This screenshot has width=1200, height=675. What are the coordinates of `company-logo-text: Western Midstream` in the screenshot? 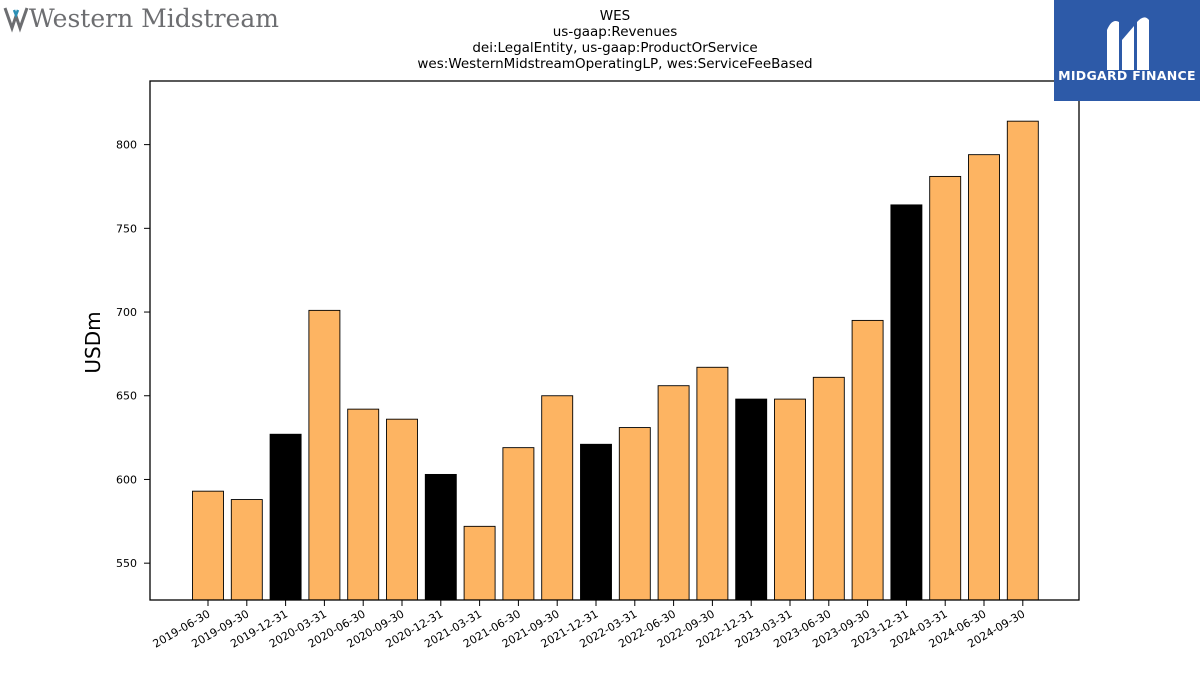 It's located at (154, 18).